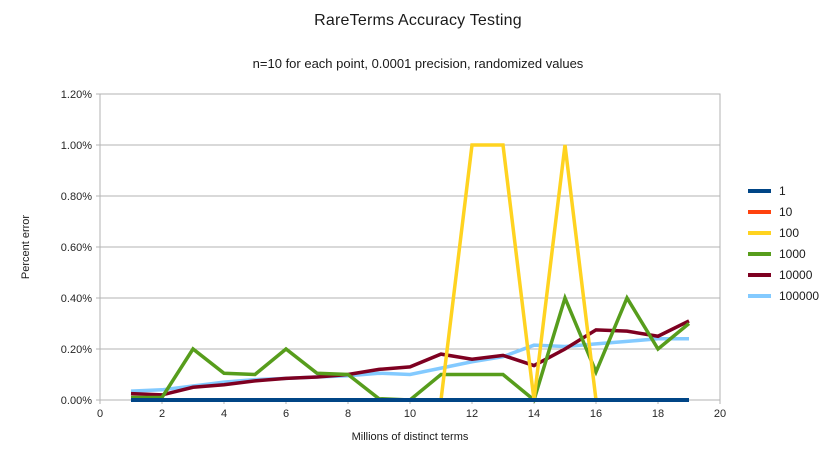  Describe the element at coordinates (418, 20) in the screenshot. I see `chart-title: RareTerms Accuracy Testing` at that location.